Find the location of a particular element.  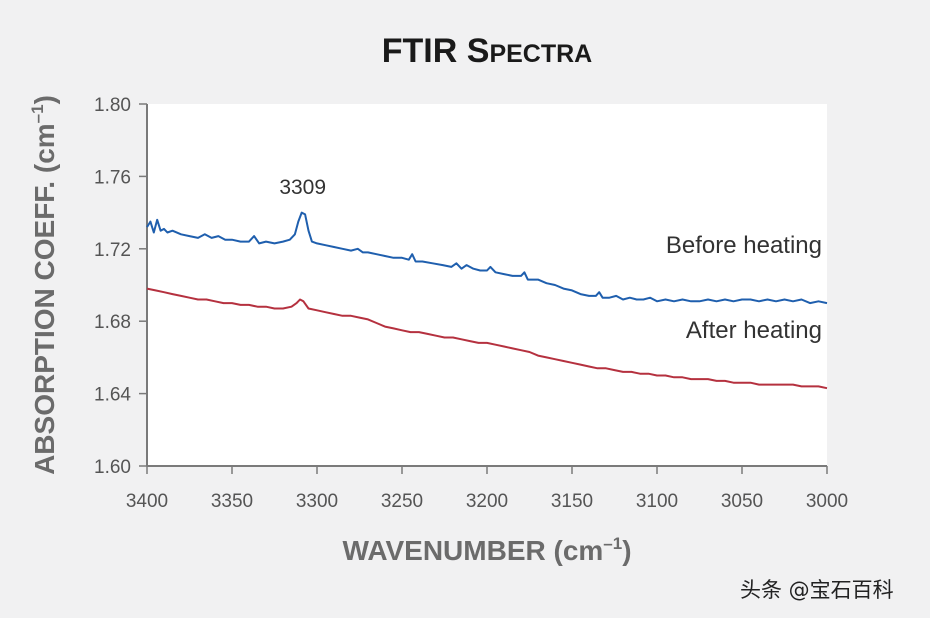

y-axis-title-sup: –1 is located at coordinates (37, 113).